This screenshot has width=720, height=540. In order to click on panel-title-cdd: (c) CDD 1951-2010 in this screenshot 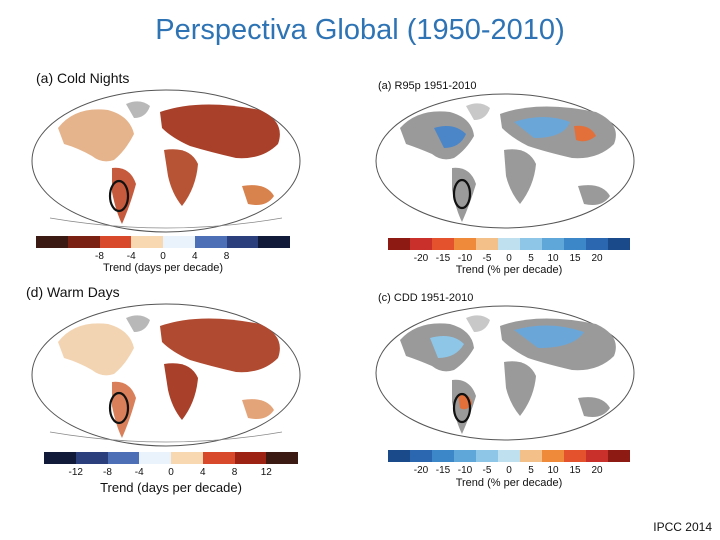, I will do `click(426, 298)`.